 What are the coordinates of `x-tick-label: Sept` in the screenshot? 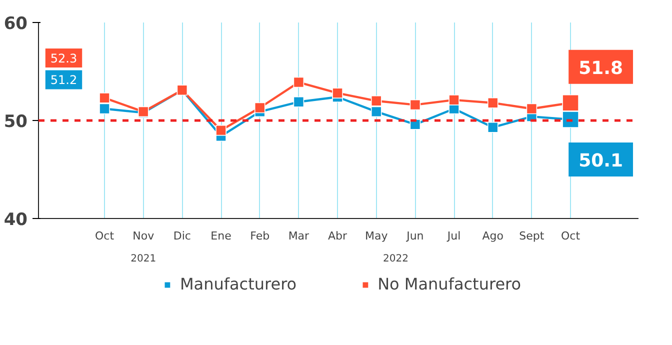 It's located at (532, 236).